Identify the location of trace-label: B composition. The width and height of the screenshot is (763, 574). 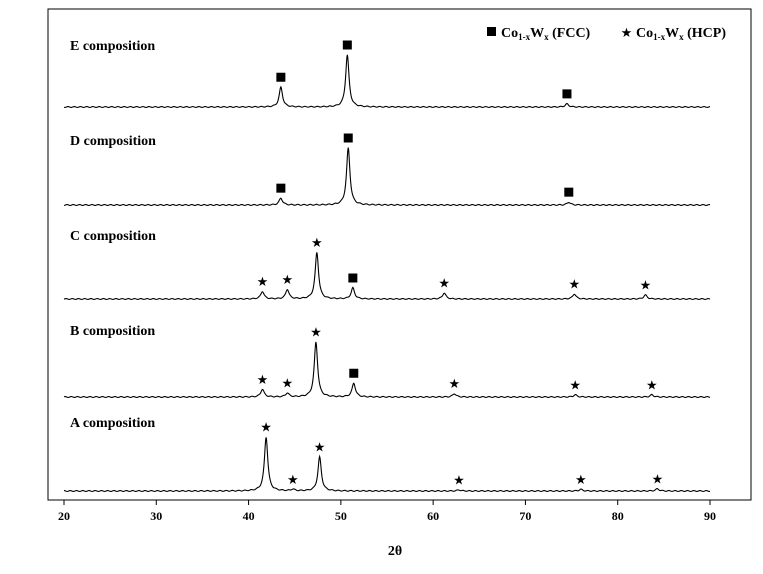
(112, 331).